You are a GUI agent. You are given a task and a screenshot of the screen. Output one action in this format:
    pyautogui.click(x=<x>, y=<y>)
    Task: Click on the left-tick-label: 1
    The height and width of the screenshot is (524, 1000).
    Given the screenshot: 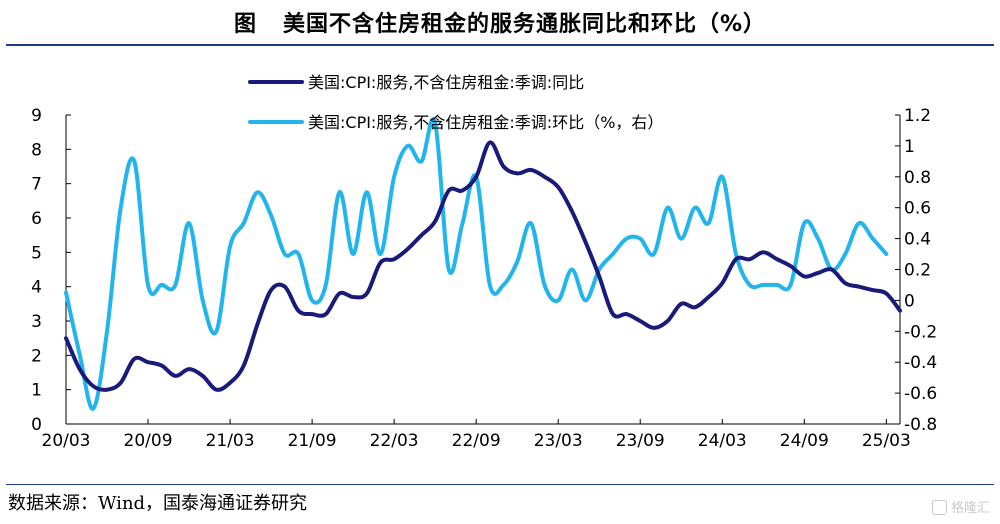 What is the action you would take?
    pyautogui.click(x=36, y=391)
    